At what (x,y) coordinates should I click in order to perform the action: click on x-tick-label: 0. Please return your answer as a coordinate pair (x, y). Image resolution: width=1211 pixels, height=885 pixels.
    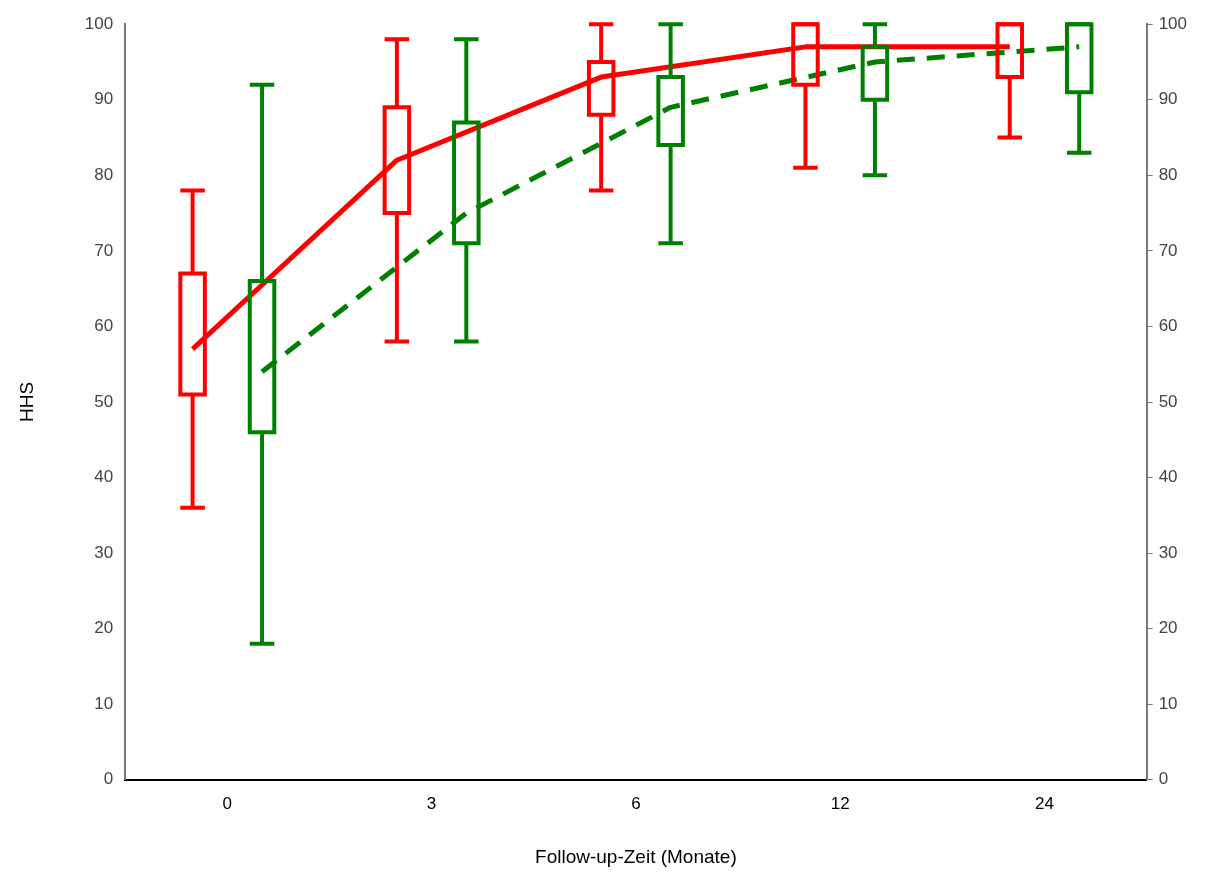
    Looking at the image, I should click on (227, 803).